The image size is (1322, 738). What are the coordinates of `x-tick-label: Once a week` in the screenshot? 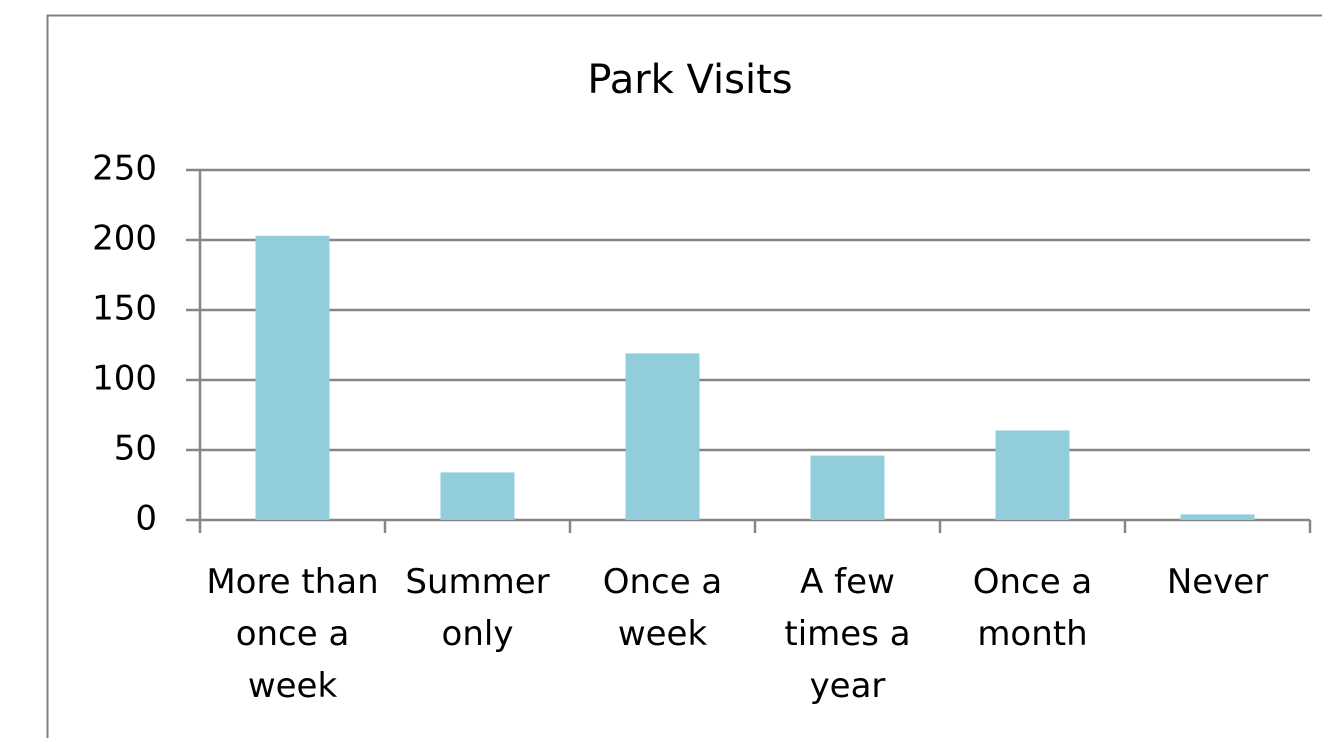 It's located at (662, 608).